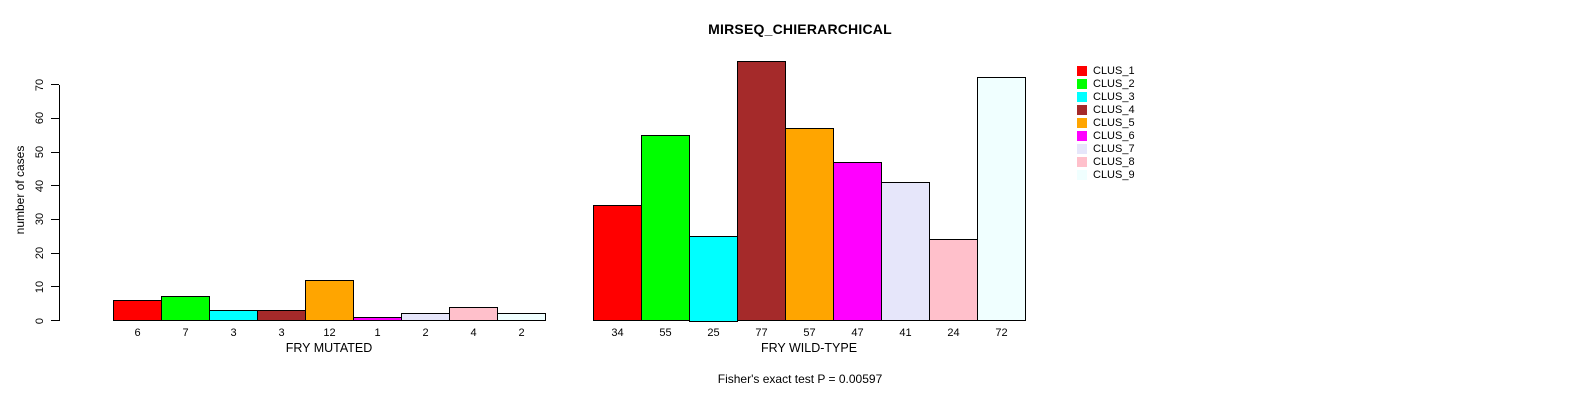 The width and height of the screenshot is (1590, 400). Describe the element at coordinates (185, 333) in the screenshot. I see `bar-value-label: 7` at that location.